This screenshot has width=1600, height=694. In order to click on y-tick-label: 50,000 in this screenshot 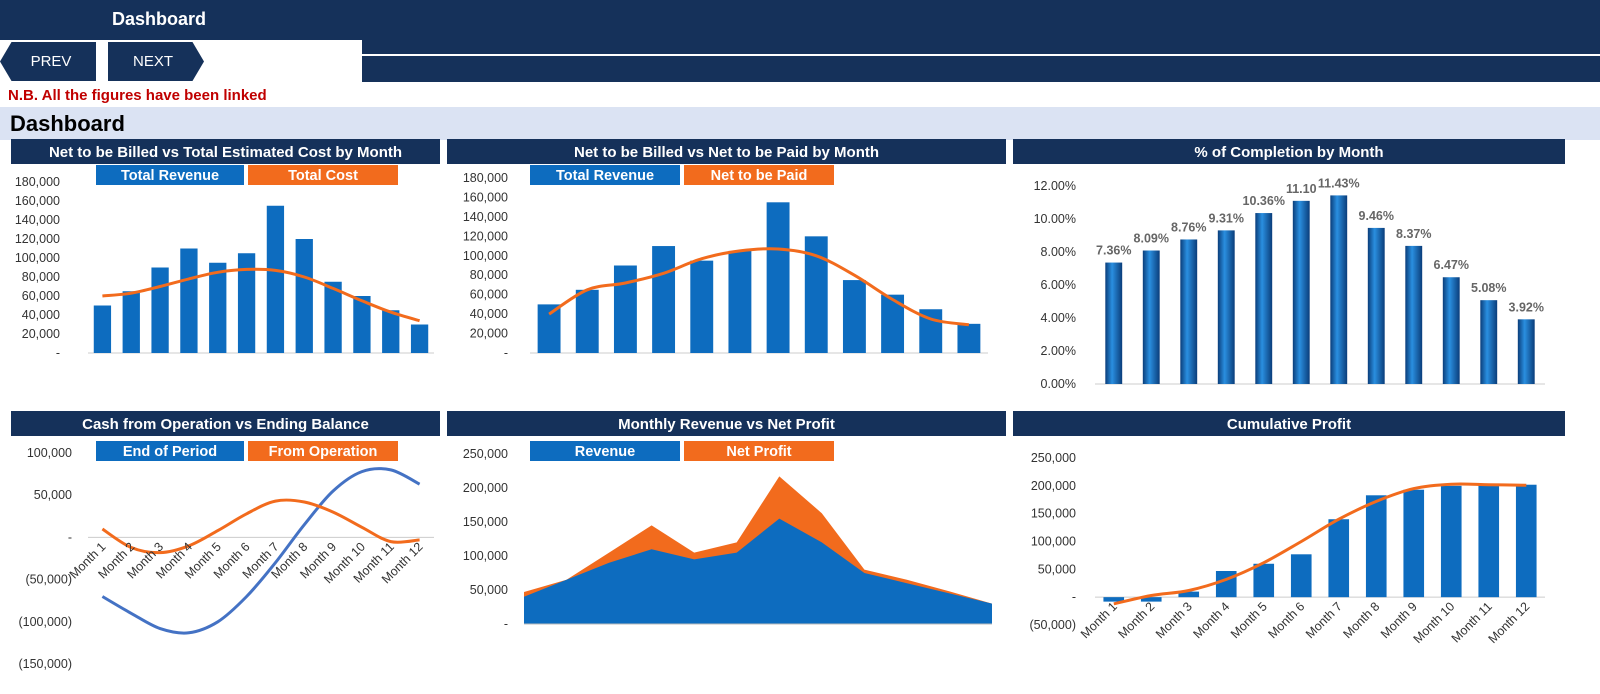, I will do `click(489, 590)`.